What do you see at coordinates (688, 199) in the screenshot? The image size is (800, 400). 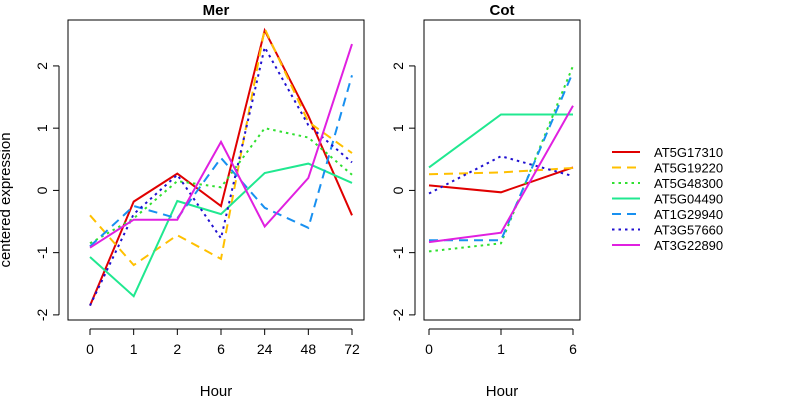 I see `legend-label: AT5G04490` at bounding box center [688, 199].